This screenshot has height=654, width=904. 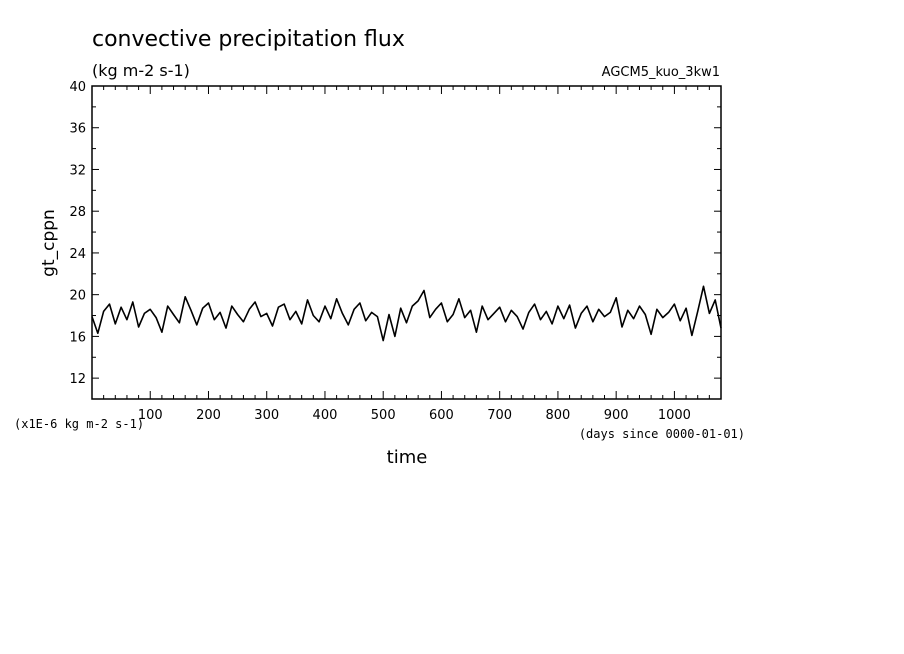 I want to click on x-axis-label: time, so click(x=407, y=457).